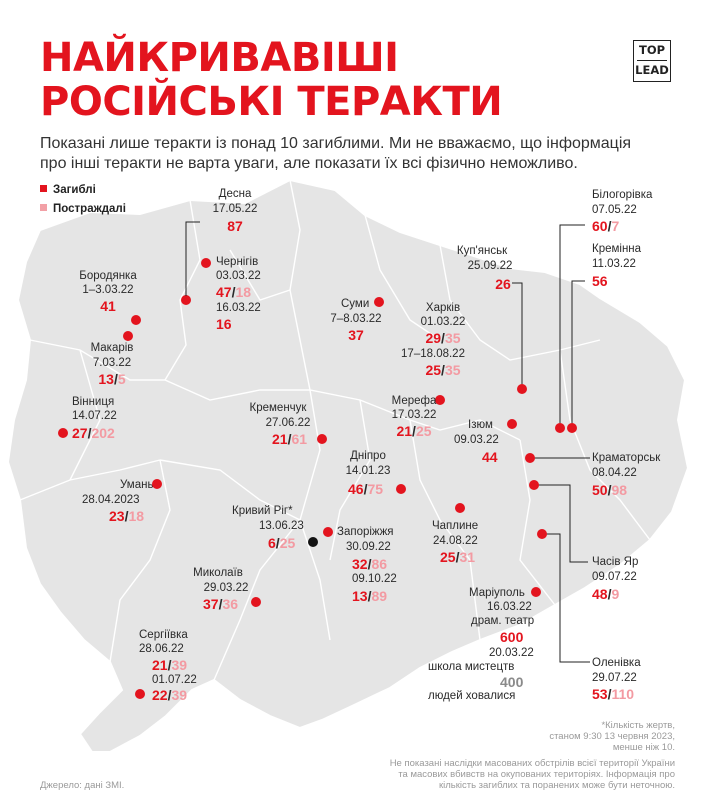  What do you see at coordinates (458, 557) in the screenshot?
I see `chapline-figures: 25/31` at bounding box center [458, 557].